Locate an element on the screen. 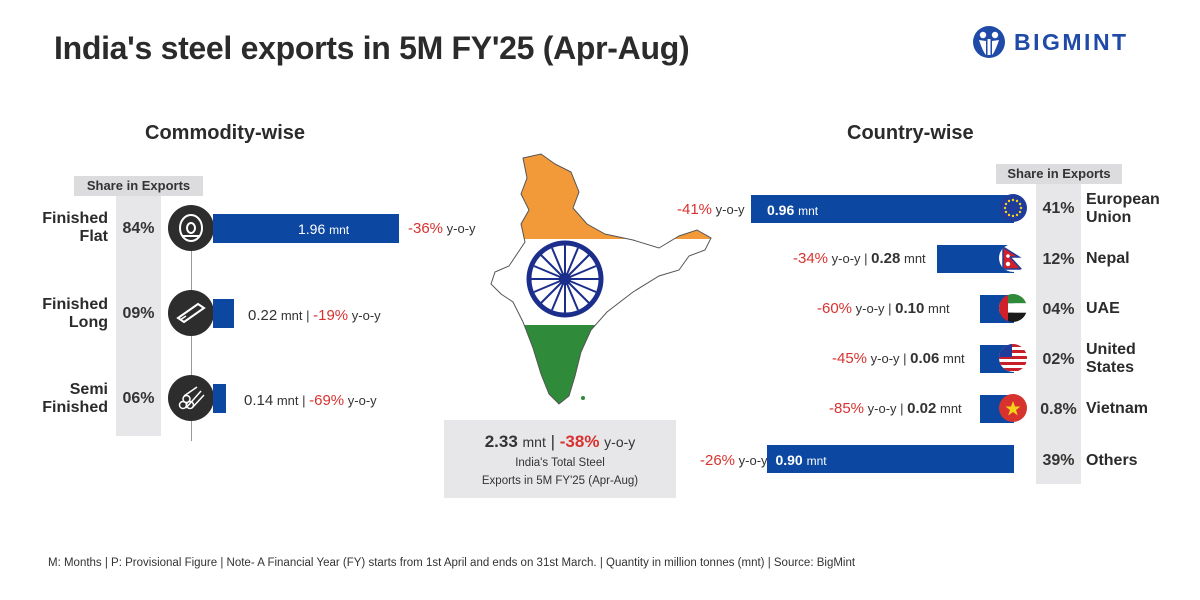 This screenshot has height=600, width=1200. country-annotation-usa: -45% y-o-y | 0.06 mnt is located at coordinates (898, 358).